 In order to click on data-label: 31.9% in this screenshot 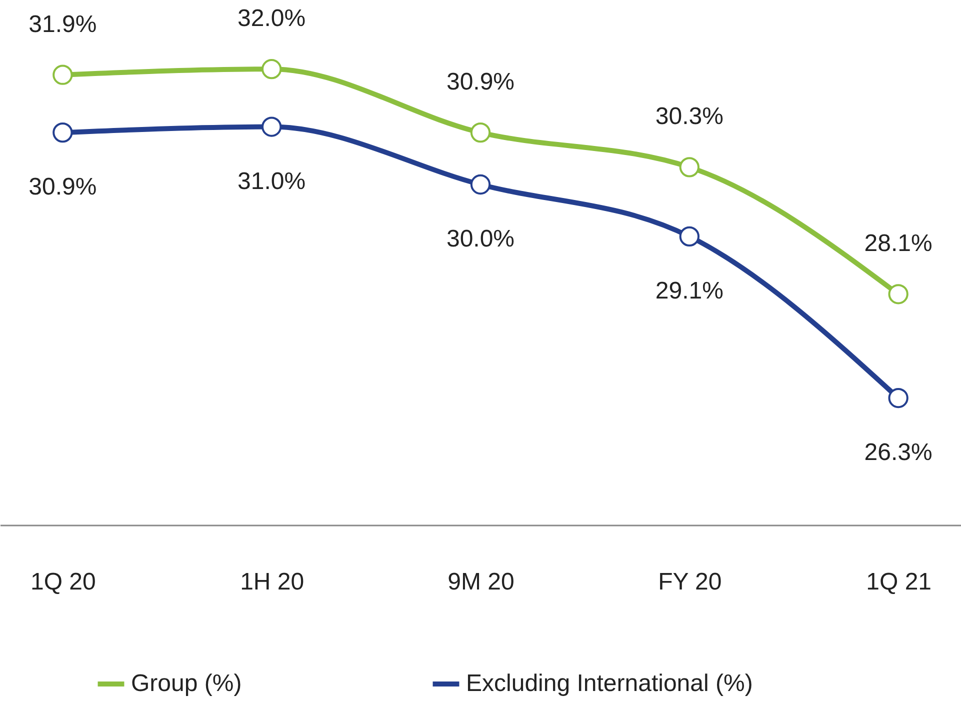, I will do `click(62, 24)`.